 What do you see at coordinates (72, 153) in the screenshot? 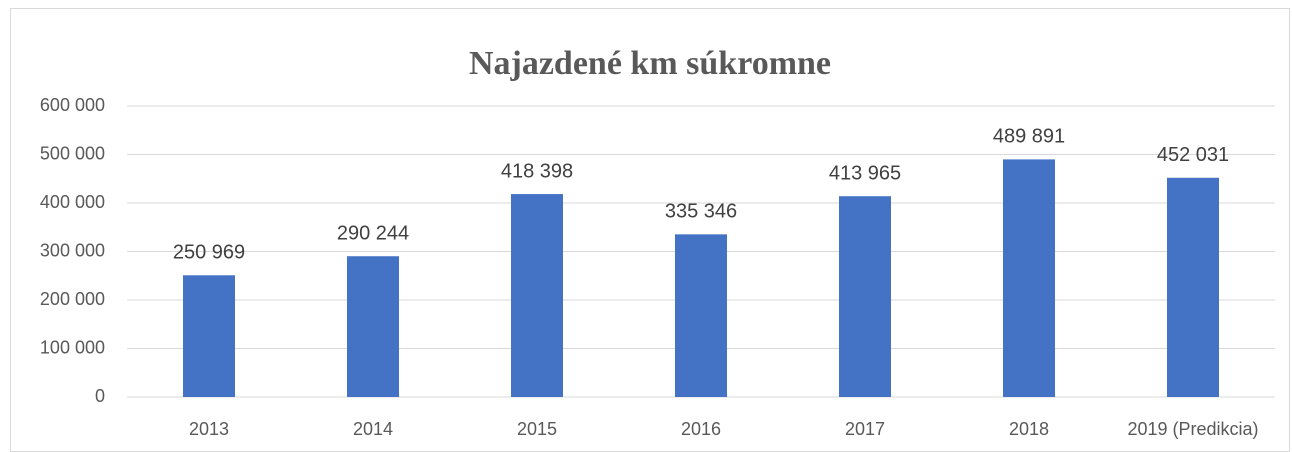
I see `y-tick-label: 500 000` at bounding box center [72, 153].